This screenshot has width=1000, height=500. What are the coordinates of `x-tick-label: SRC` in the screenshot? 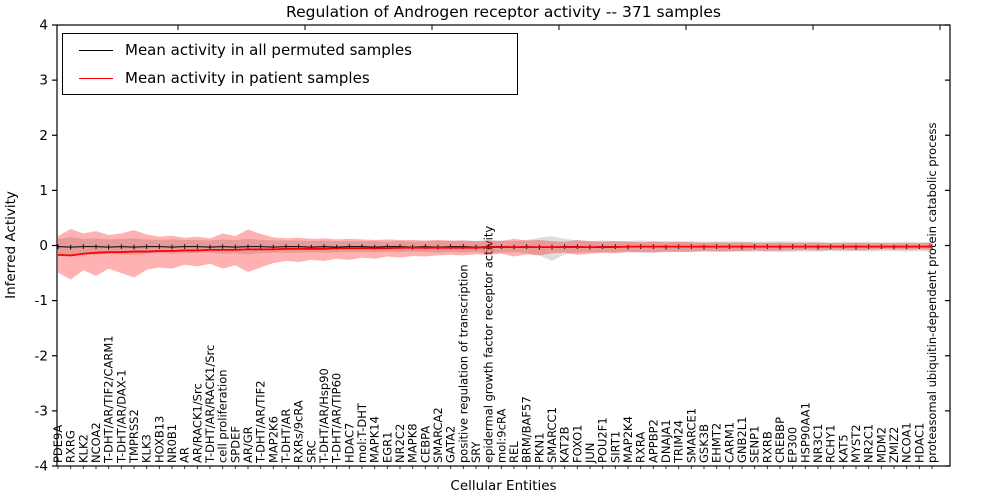 It's located at (311, 451).